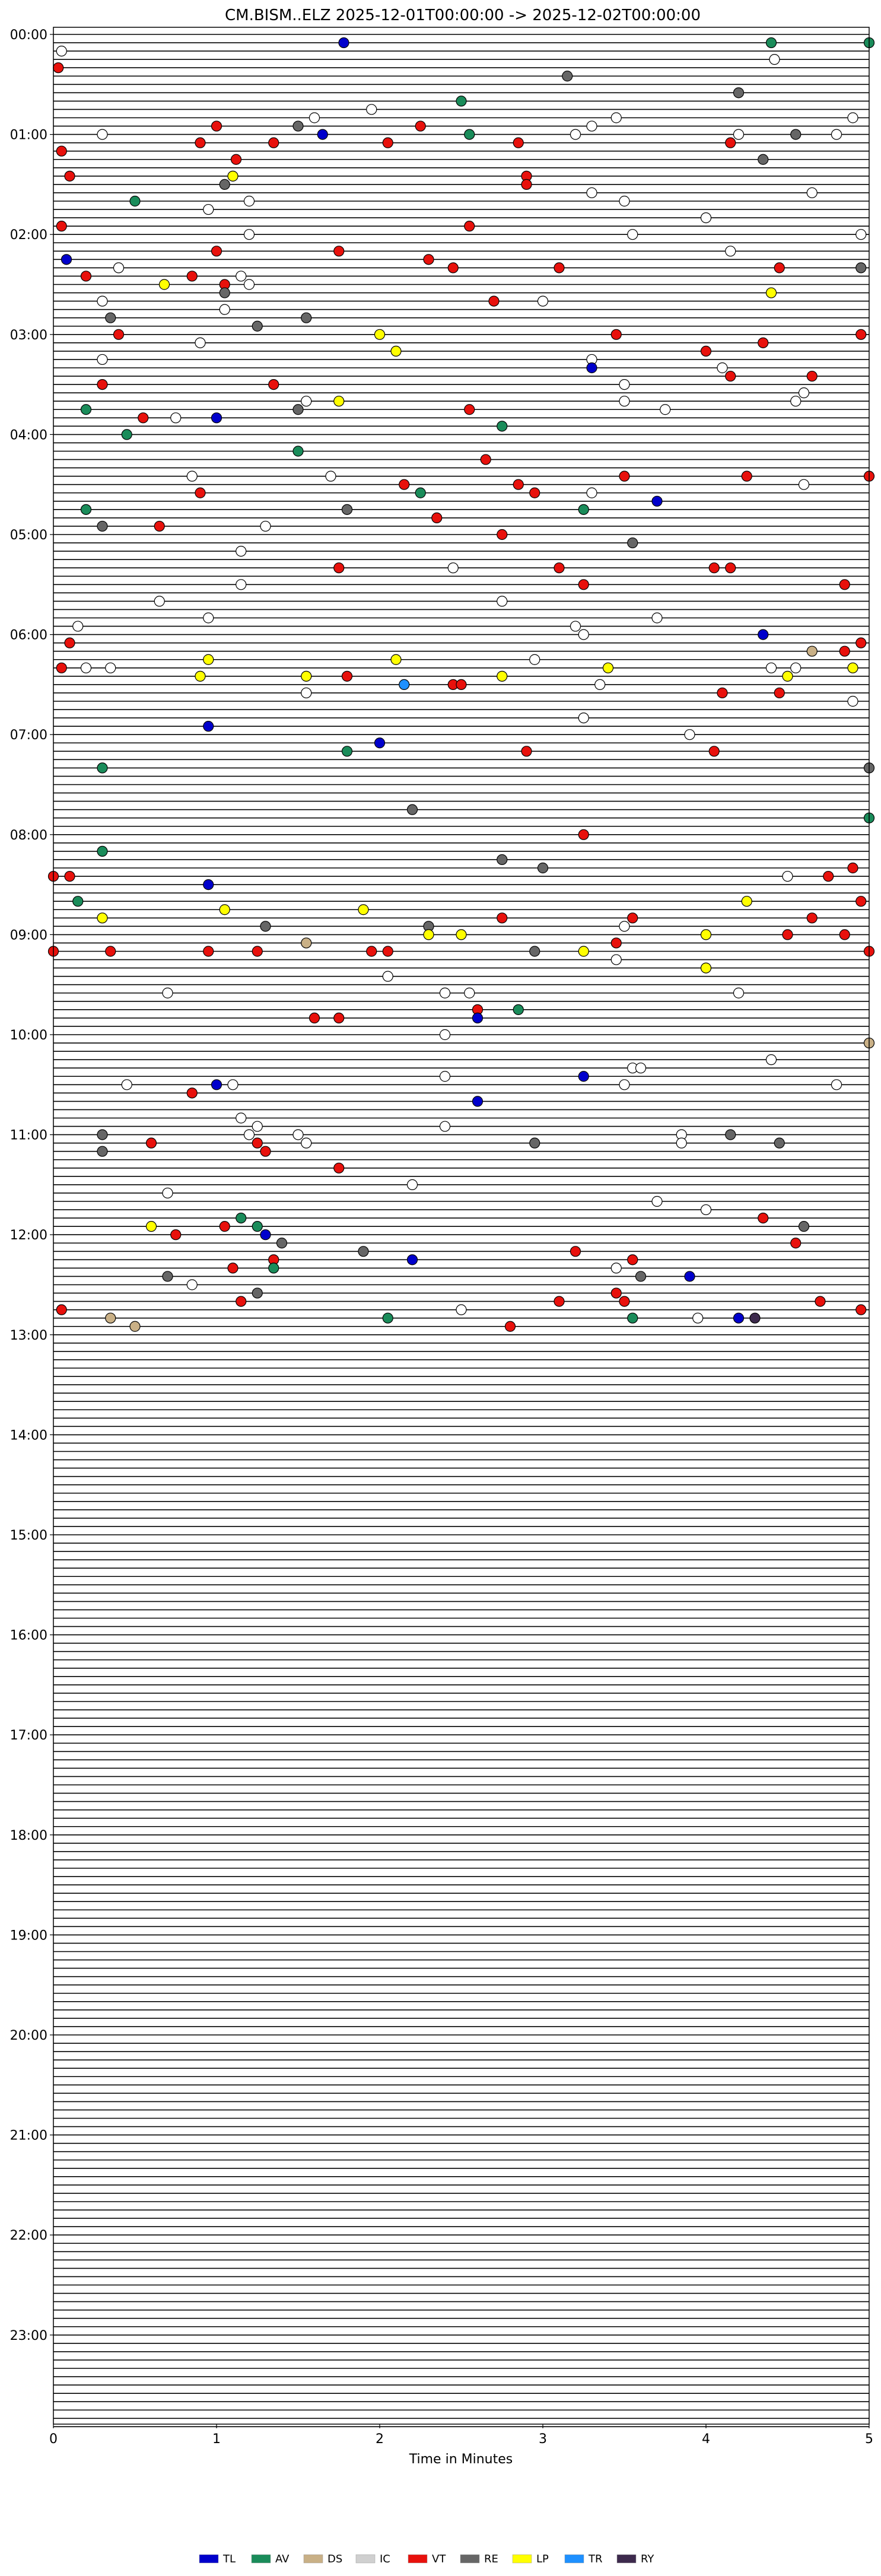 The image size is (881, 2576). I want to click on legend-label: TL, so click(229, 2559).